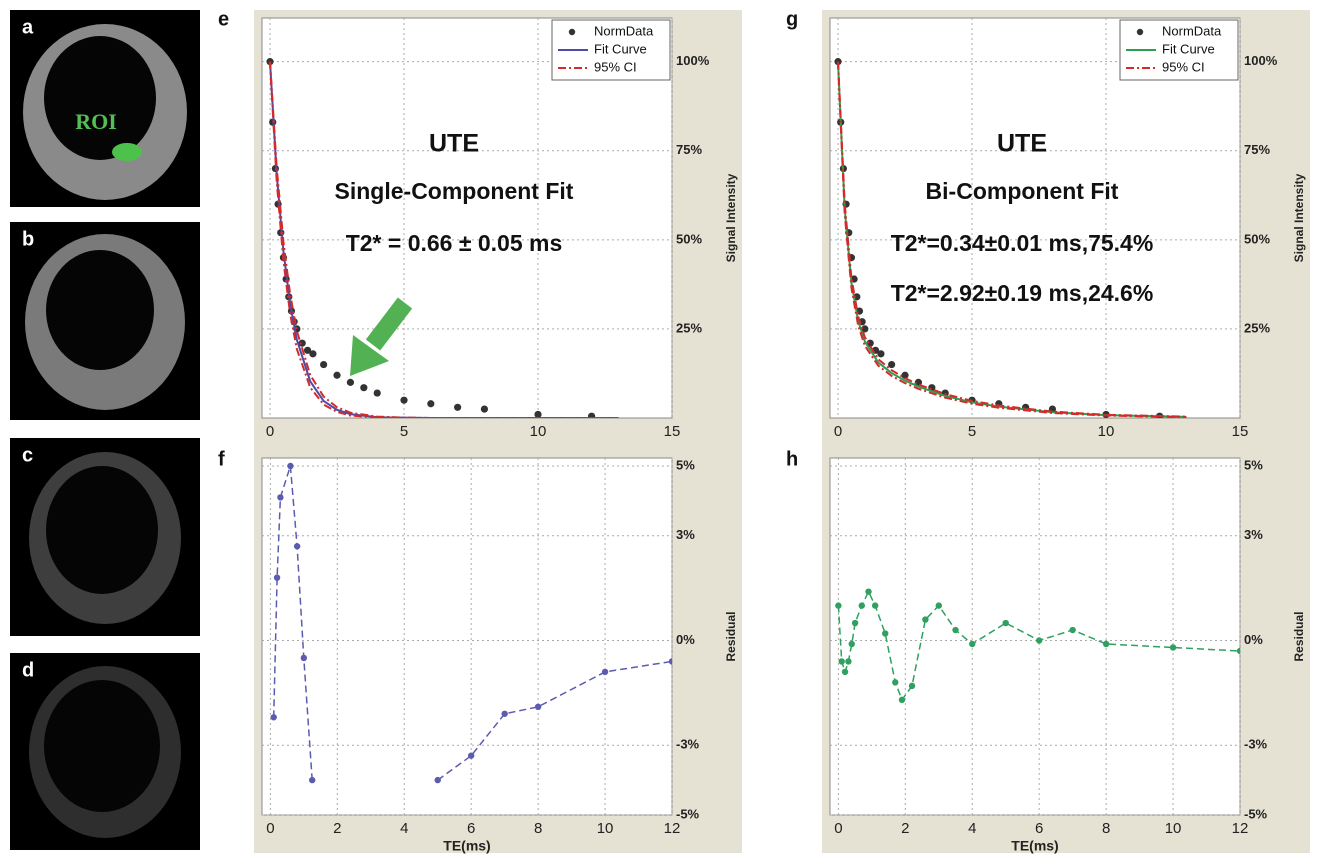 The height and width of the screenshot is (860, 1323). What do you see at coordinates (96, 121) in the screenshot?
I see `roi-label: ROI` at bounding box center [96, 121].